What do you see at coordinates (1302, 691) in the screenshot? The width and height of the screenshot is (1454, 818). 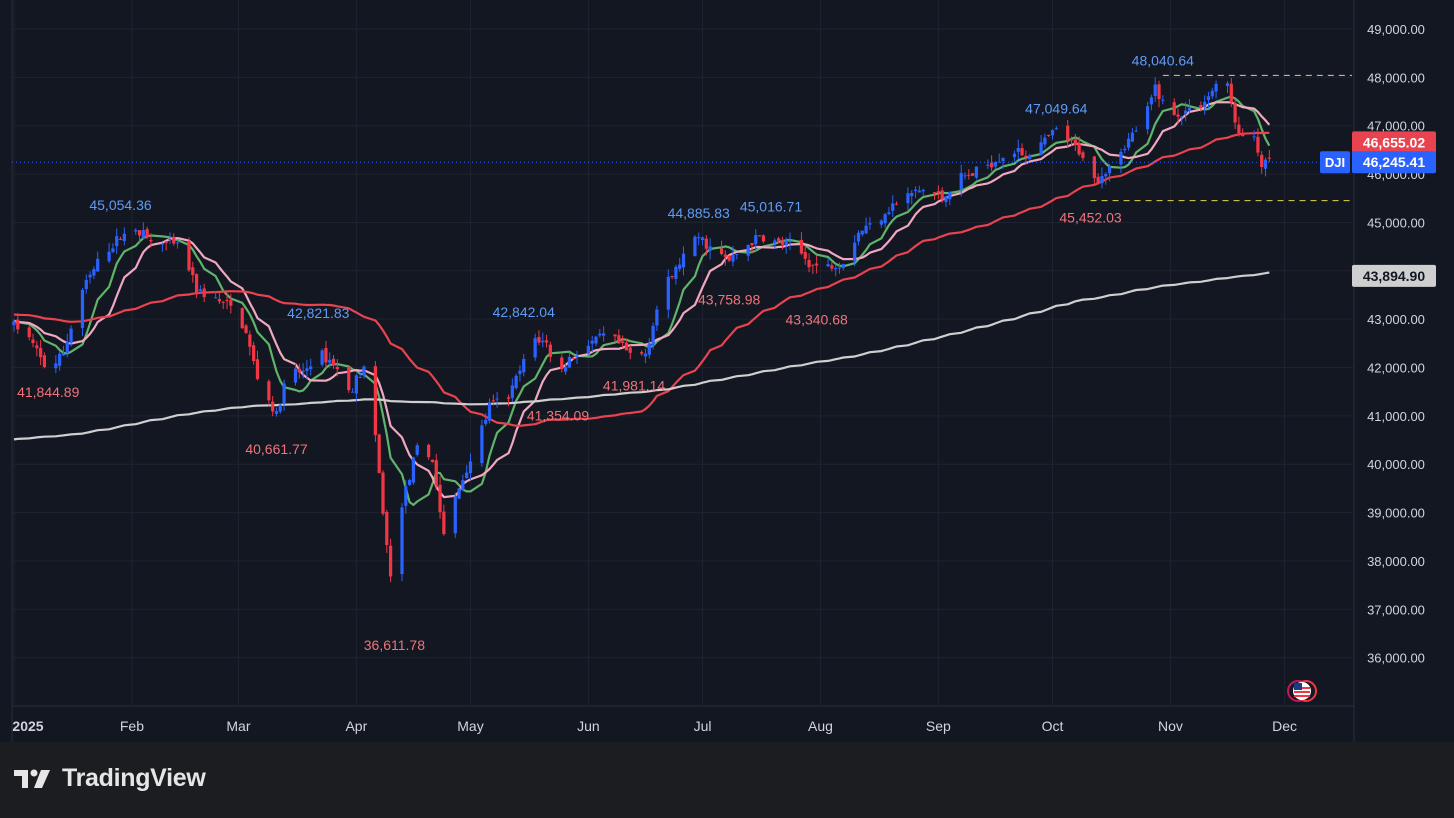 I see `us-market-flag-icon` at bounding box center [1302, 691].